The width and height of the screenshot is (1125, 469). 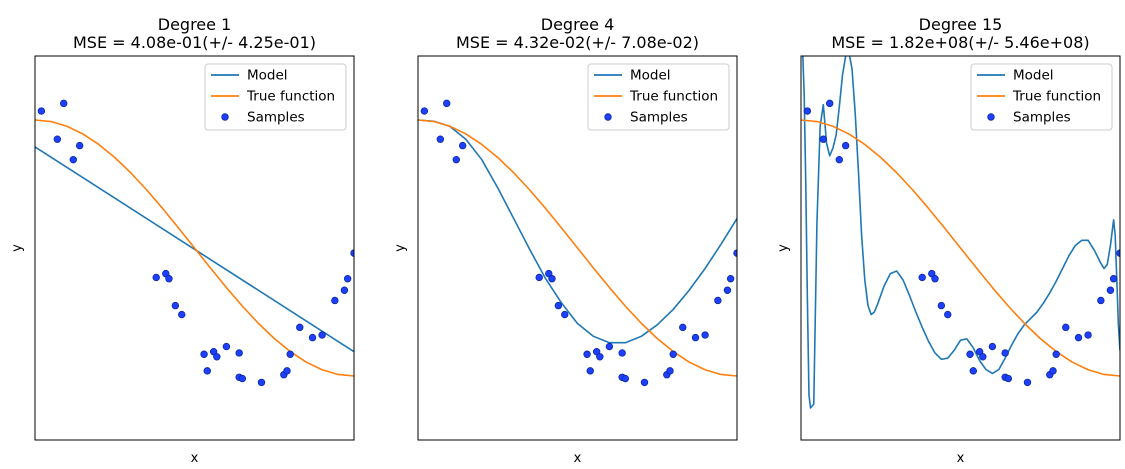 I want to click on chart-3-legend-box, so click(x=1041, y=97).